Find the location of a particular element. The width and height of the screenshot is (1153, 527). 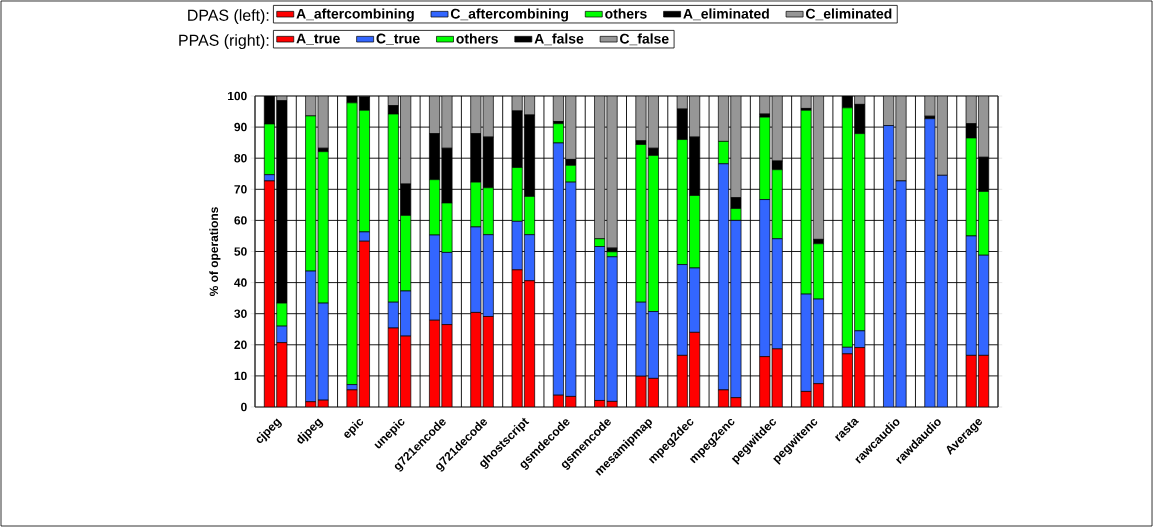

y-tick-label: 100 is located at coordinates (237, 96).